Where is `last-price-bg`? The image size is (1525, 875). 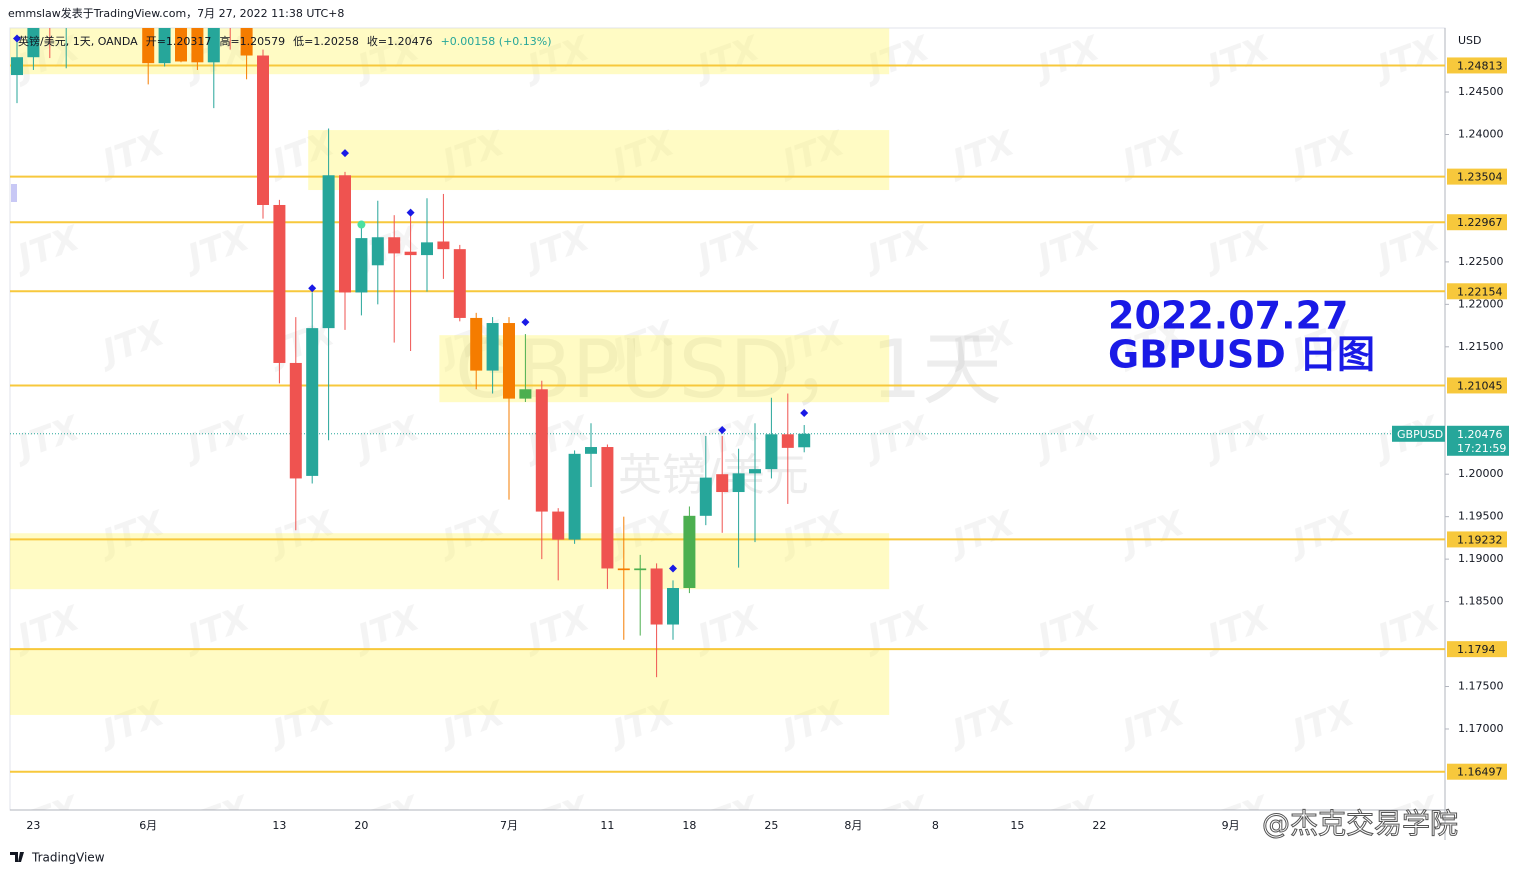
last-price-bg is located at coordinates (1478, 440).